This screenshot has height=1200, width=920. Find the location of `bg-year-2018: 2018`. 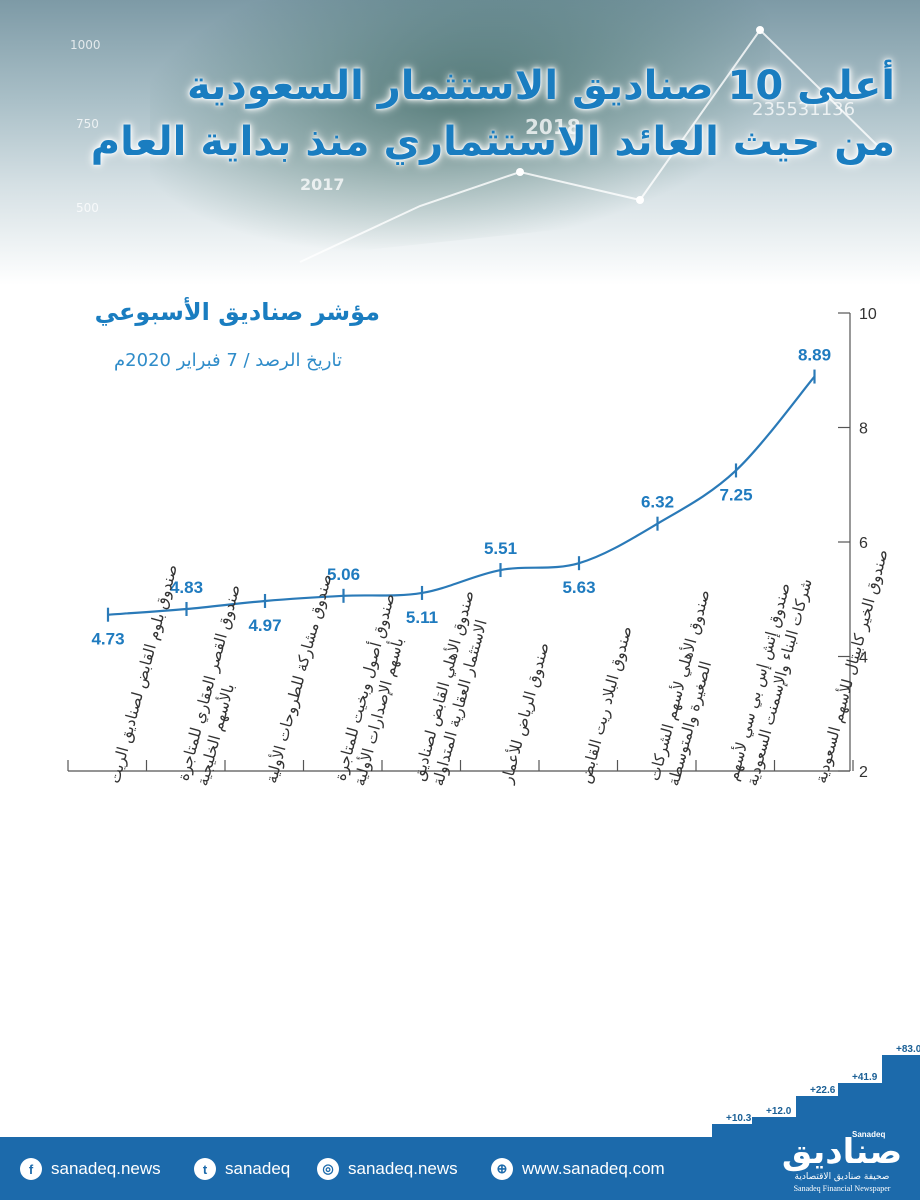

bg-year-2018: 2018 is located at coordinates (553, 127).